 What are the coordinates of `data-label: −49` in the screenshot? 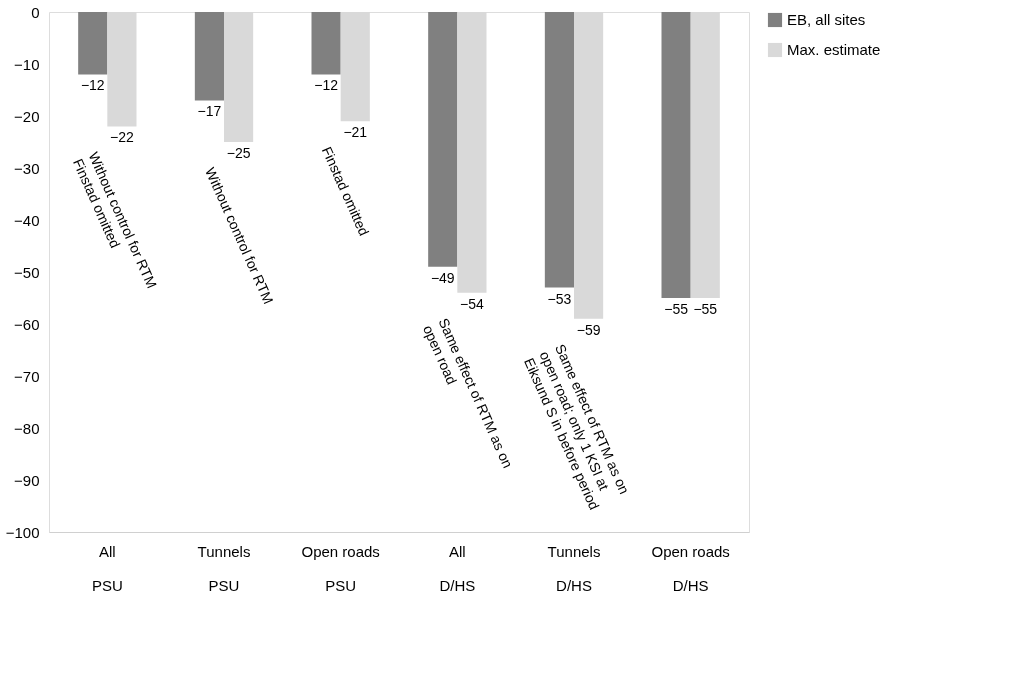 It's located at (442, 277).